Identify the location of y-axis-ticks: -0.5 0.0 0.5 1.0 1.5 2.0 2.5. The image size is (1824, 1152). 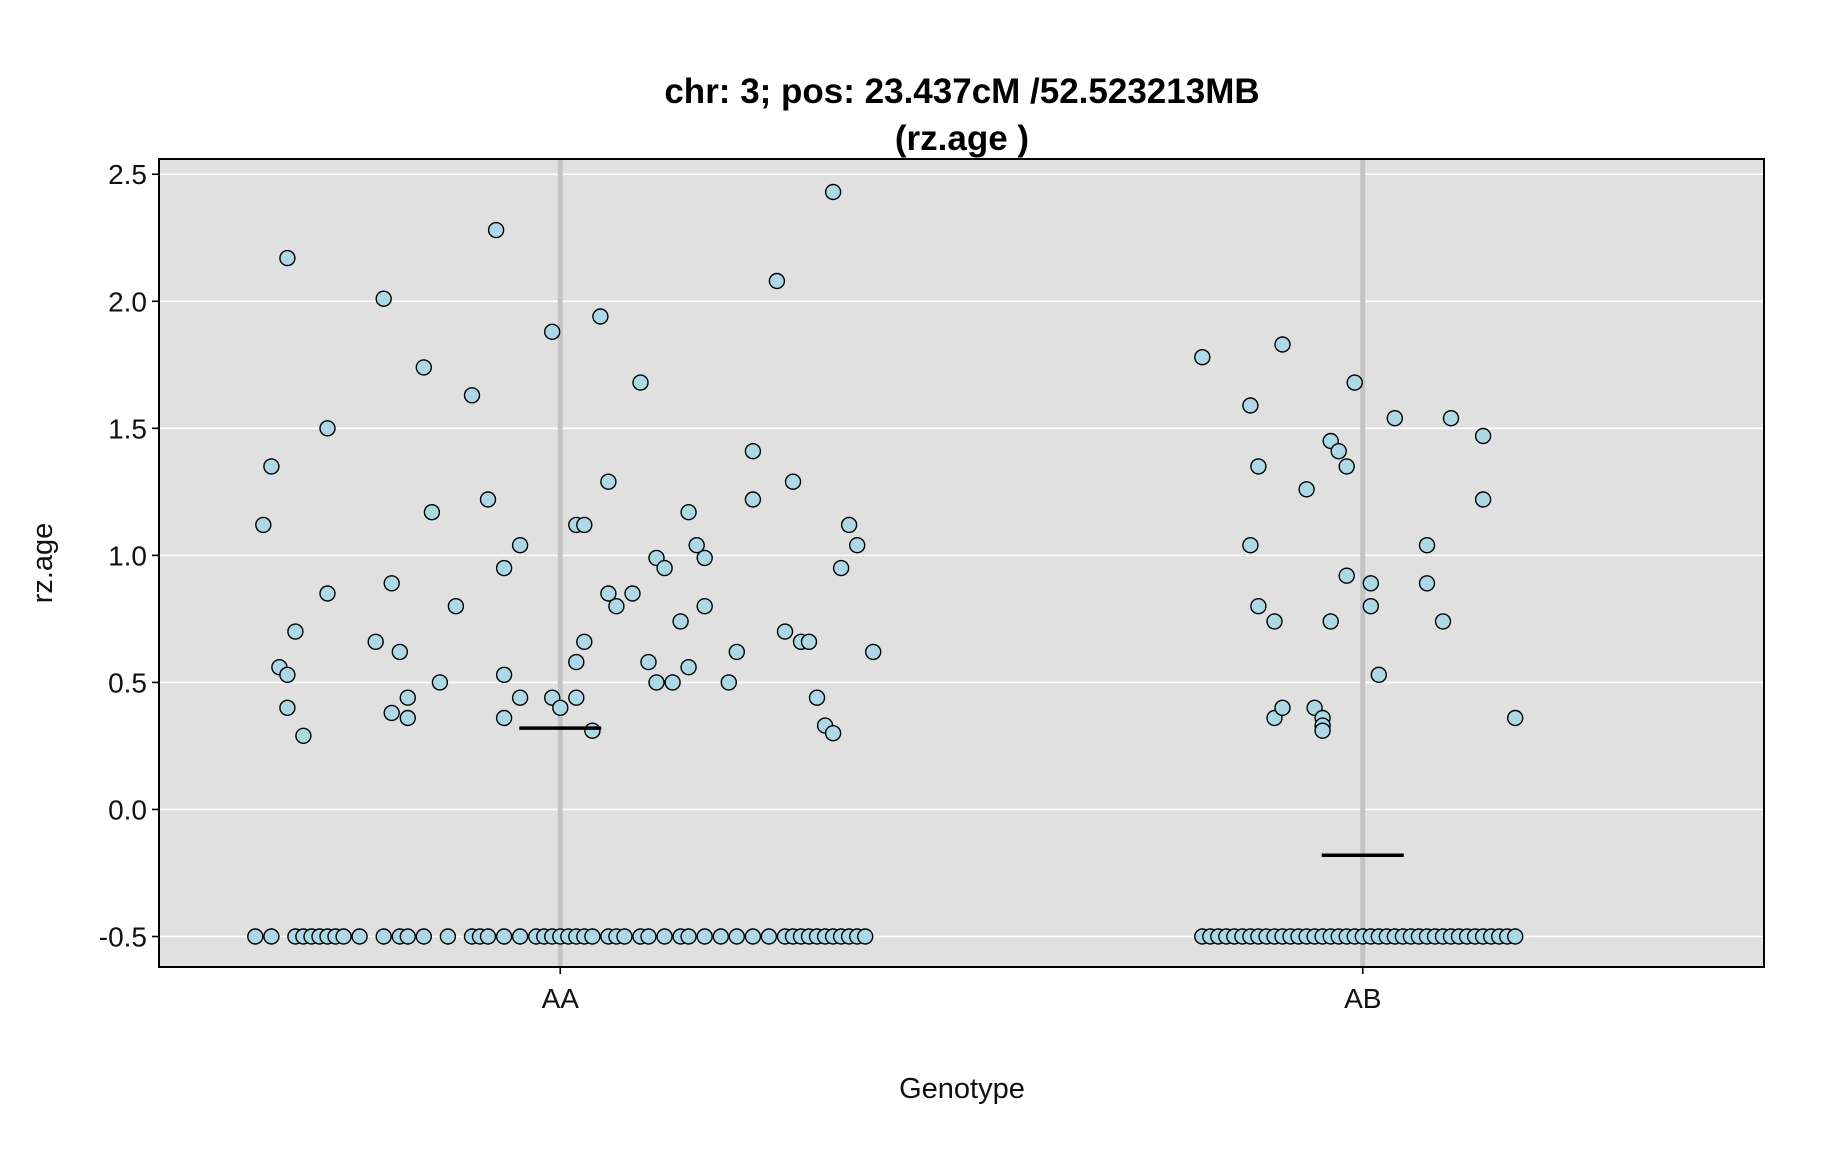
(129, 556).